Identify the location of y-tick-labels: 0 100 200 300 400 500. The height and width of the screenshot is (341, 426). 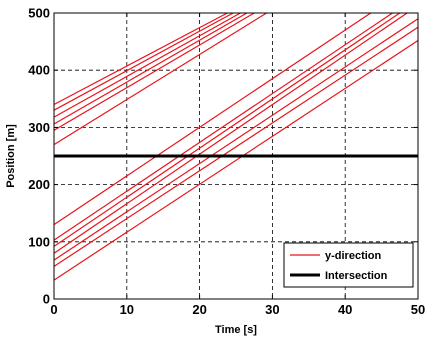
(39, 156).